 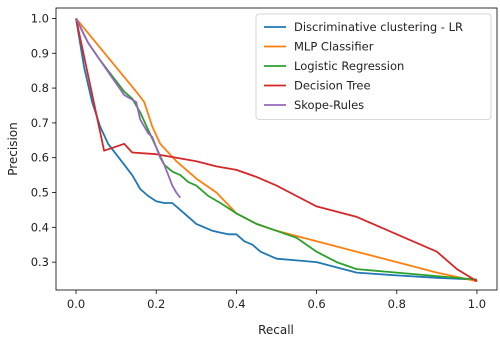 What do you see at coordinates (397, 304) in the screenshot?
I see `x-tick-label: 0.8` at bounding box center [397, 304].